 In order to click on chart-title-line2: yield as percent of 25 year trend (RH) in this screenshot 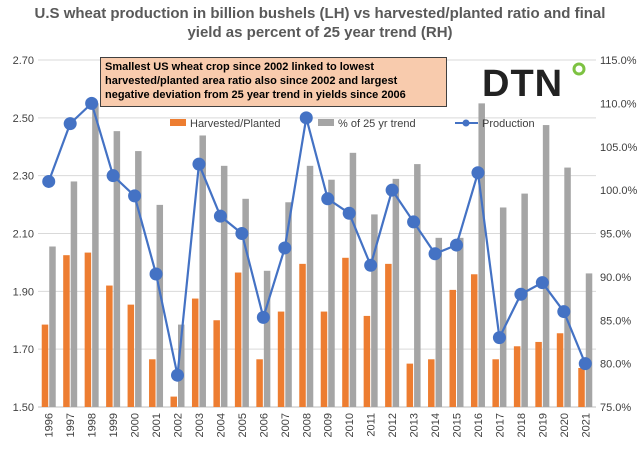, I will do `click(320, 32)`.